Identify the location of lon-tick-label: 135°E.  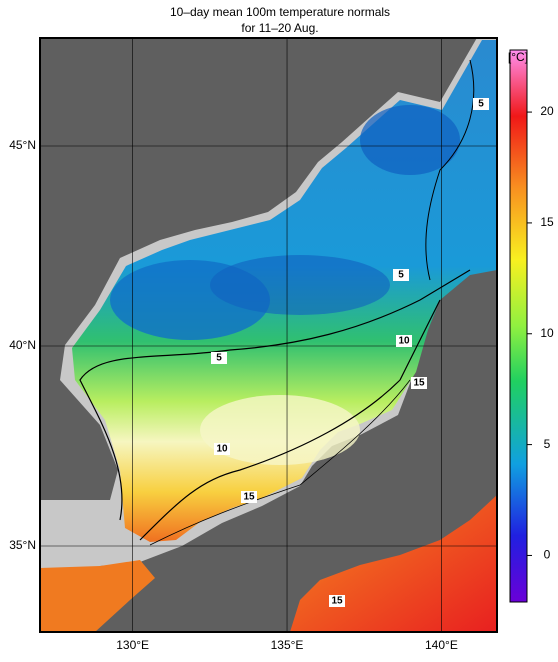
(287, 645).